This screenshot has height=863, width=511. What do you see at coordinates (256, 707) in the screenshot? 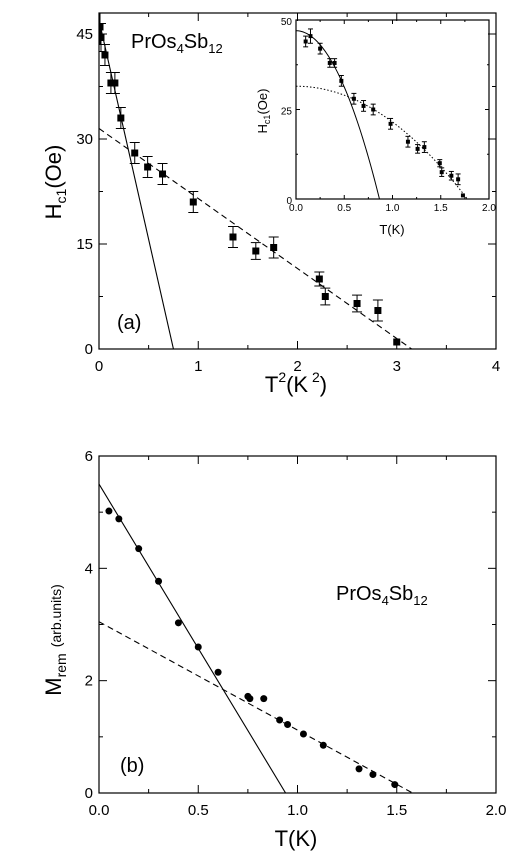
I see `panel-b-dashed-fit-line` at bounding box center [256, 707].